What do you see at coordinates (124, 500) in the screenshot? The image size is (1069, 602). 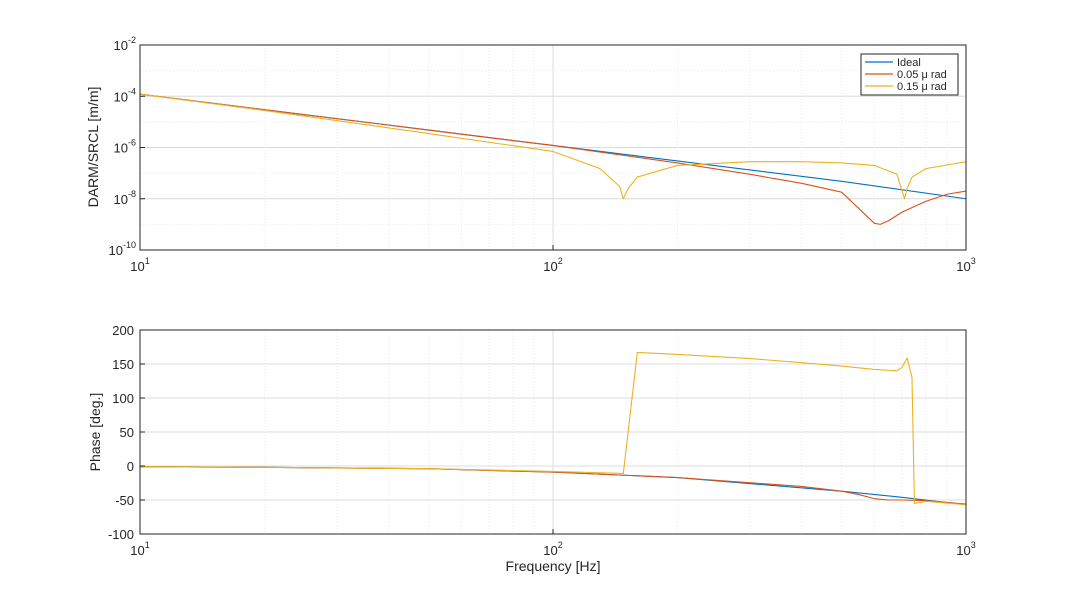 I see `y-tick-label: -50` at bounding box center [124, 500].